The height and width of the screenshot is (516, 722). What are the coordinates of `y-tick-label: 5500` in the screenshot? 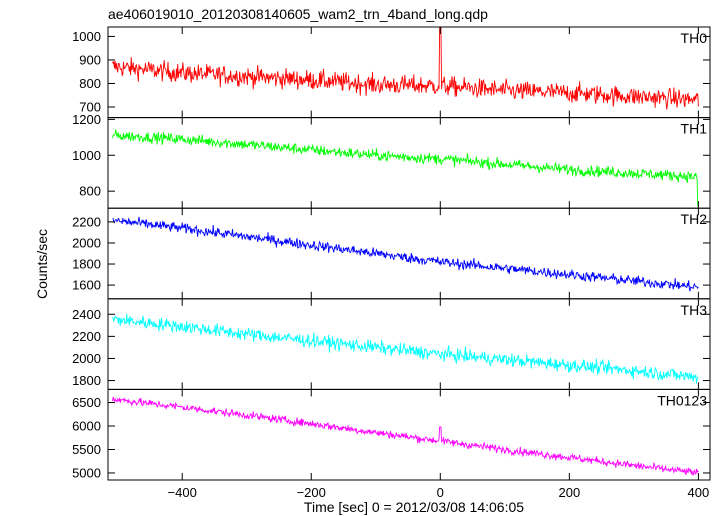 It's located at (86, 449).